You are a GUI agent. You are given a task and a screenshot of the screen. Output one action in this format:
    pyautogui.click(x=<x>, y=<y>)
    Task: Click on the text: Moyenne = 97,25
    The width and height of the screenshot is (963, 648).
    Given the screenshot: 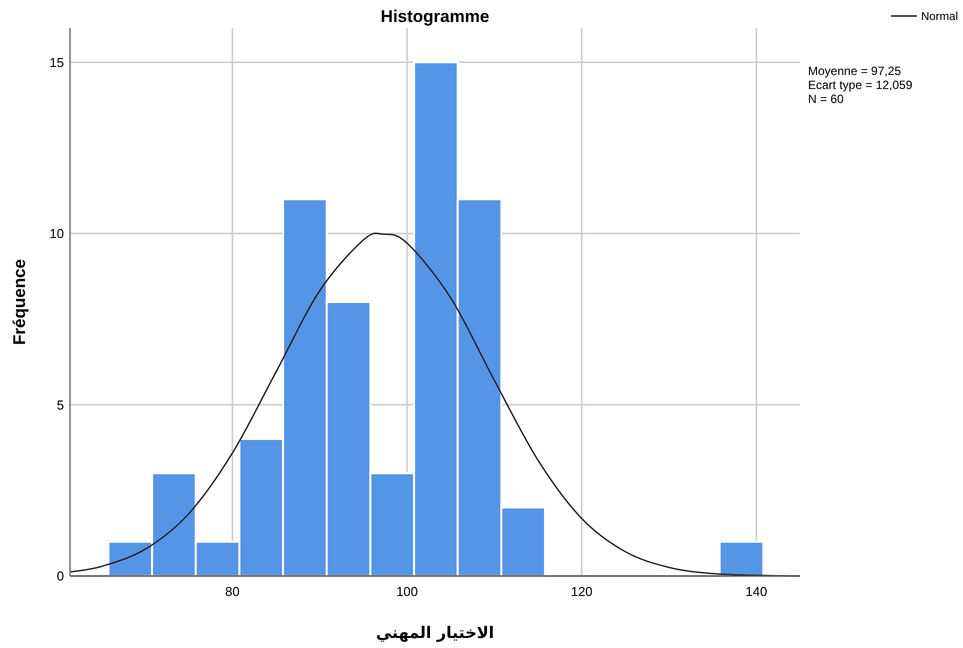 What is the action you would take?
    pyautogui.click(x=855, y=71)
    